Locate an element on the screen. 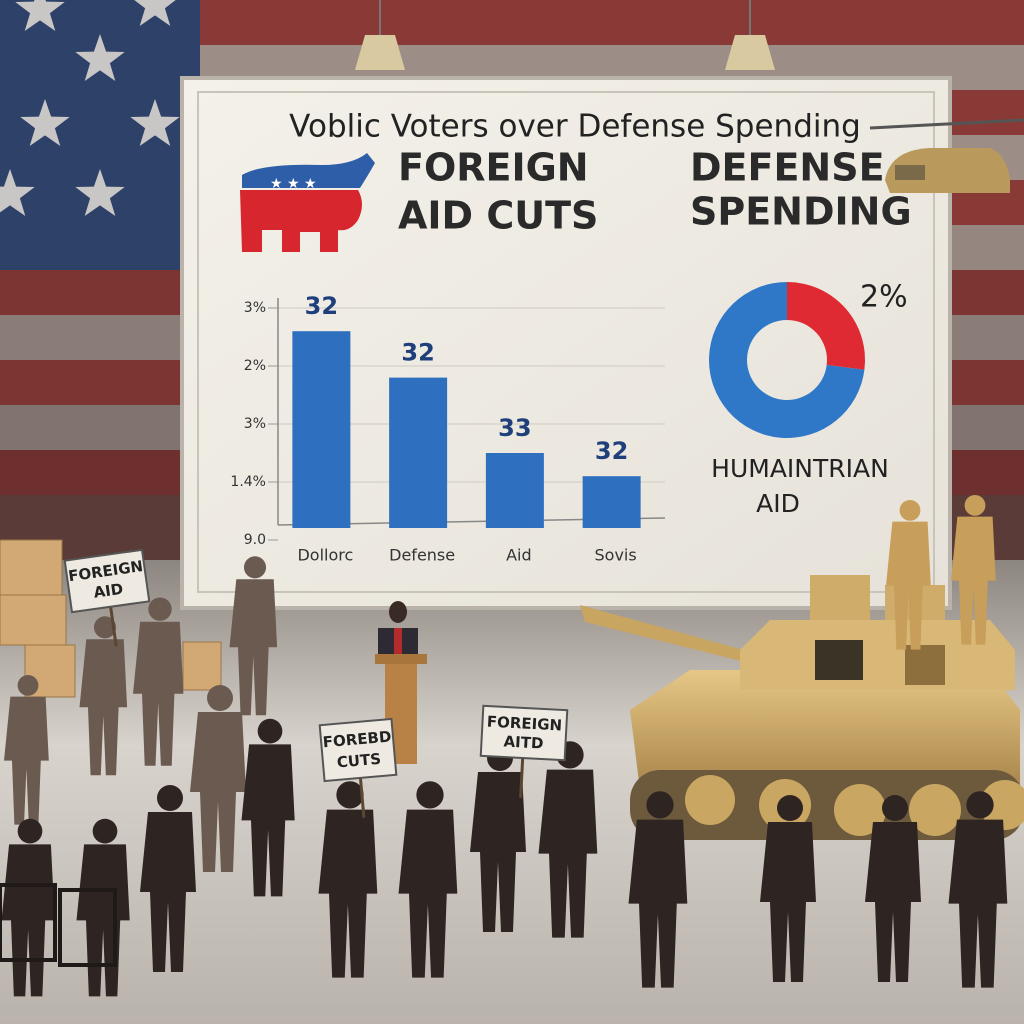 This screenshot has height=1024, width=1024. boxes is located at coordinates (111, 618).